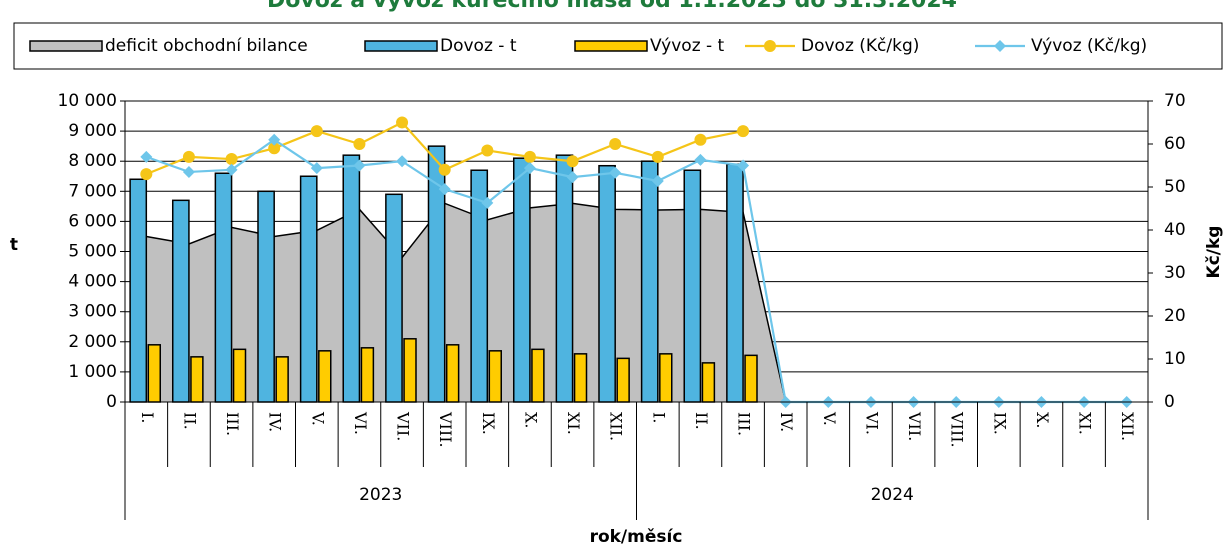 This screenshot has width=1225, height=548. Describe the element at coordinates (1175, 101) in the screenshot. I see `y2-tick-label: 70` at that location.